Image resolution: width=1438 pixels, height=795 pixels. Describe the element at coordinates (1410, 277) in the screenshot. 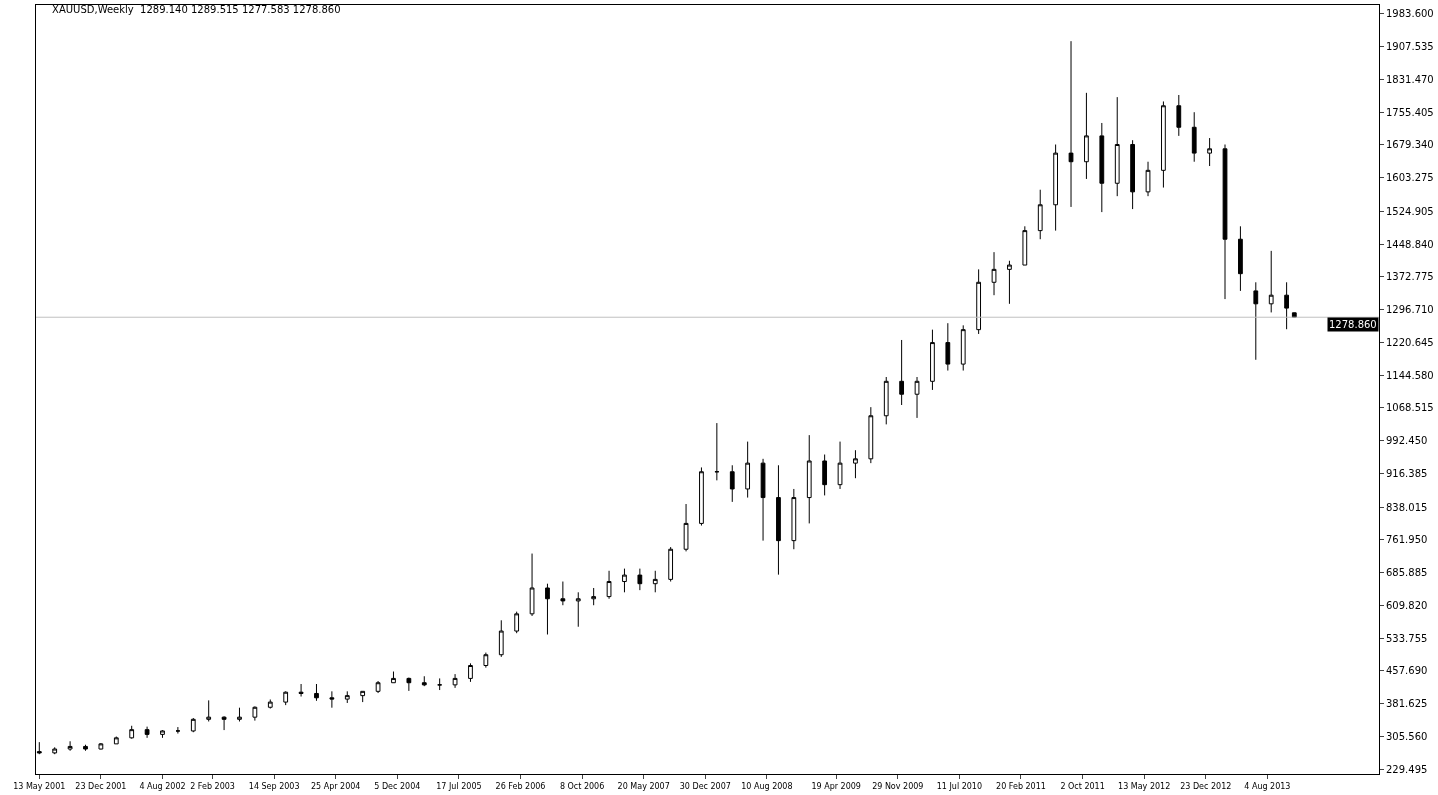

I see `y-tick-label: 1372.775` at that location.